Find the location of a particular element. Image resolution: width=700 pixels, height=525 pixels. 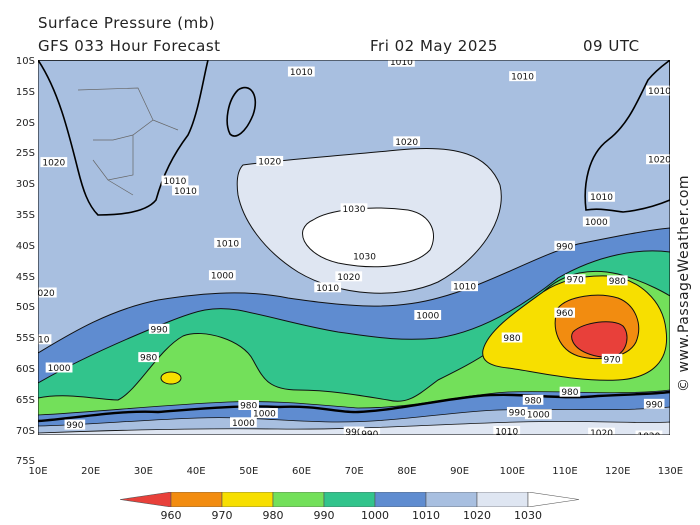

lat-tick-label: 75S is located at coordinates (25, 462).